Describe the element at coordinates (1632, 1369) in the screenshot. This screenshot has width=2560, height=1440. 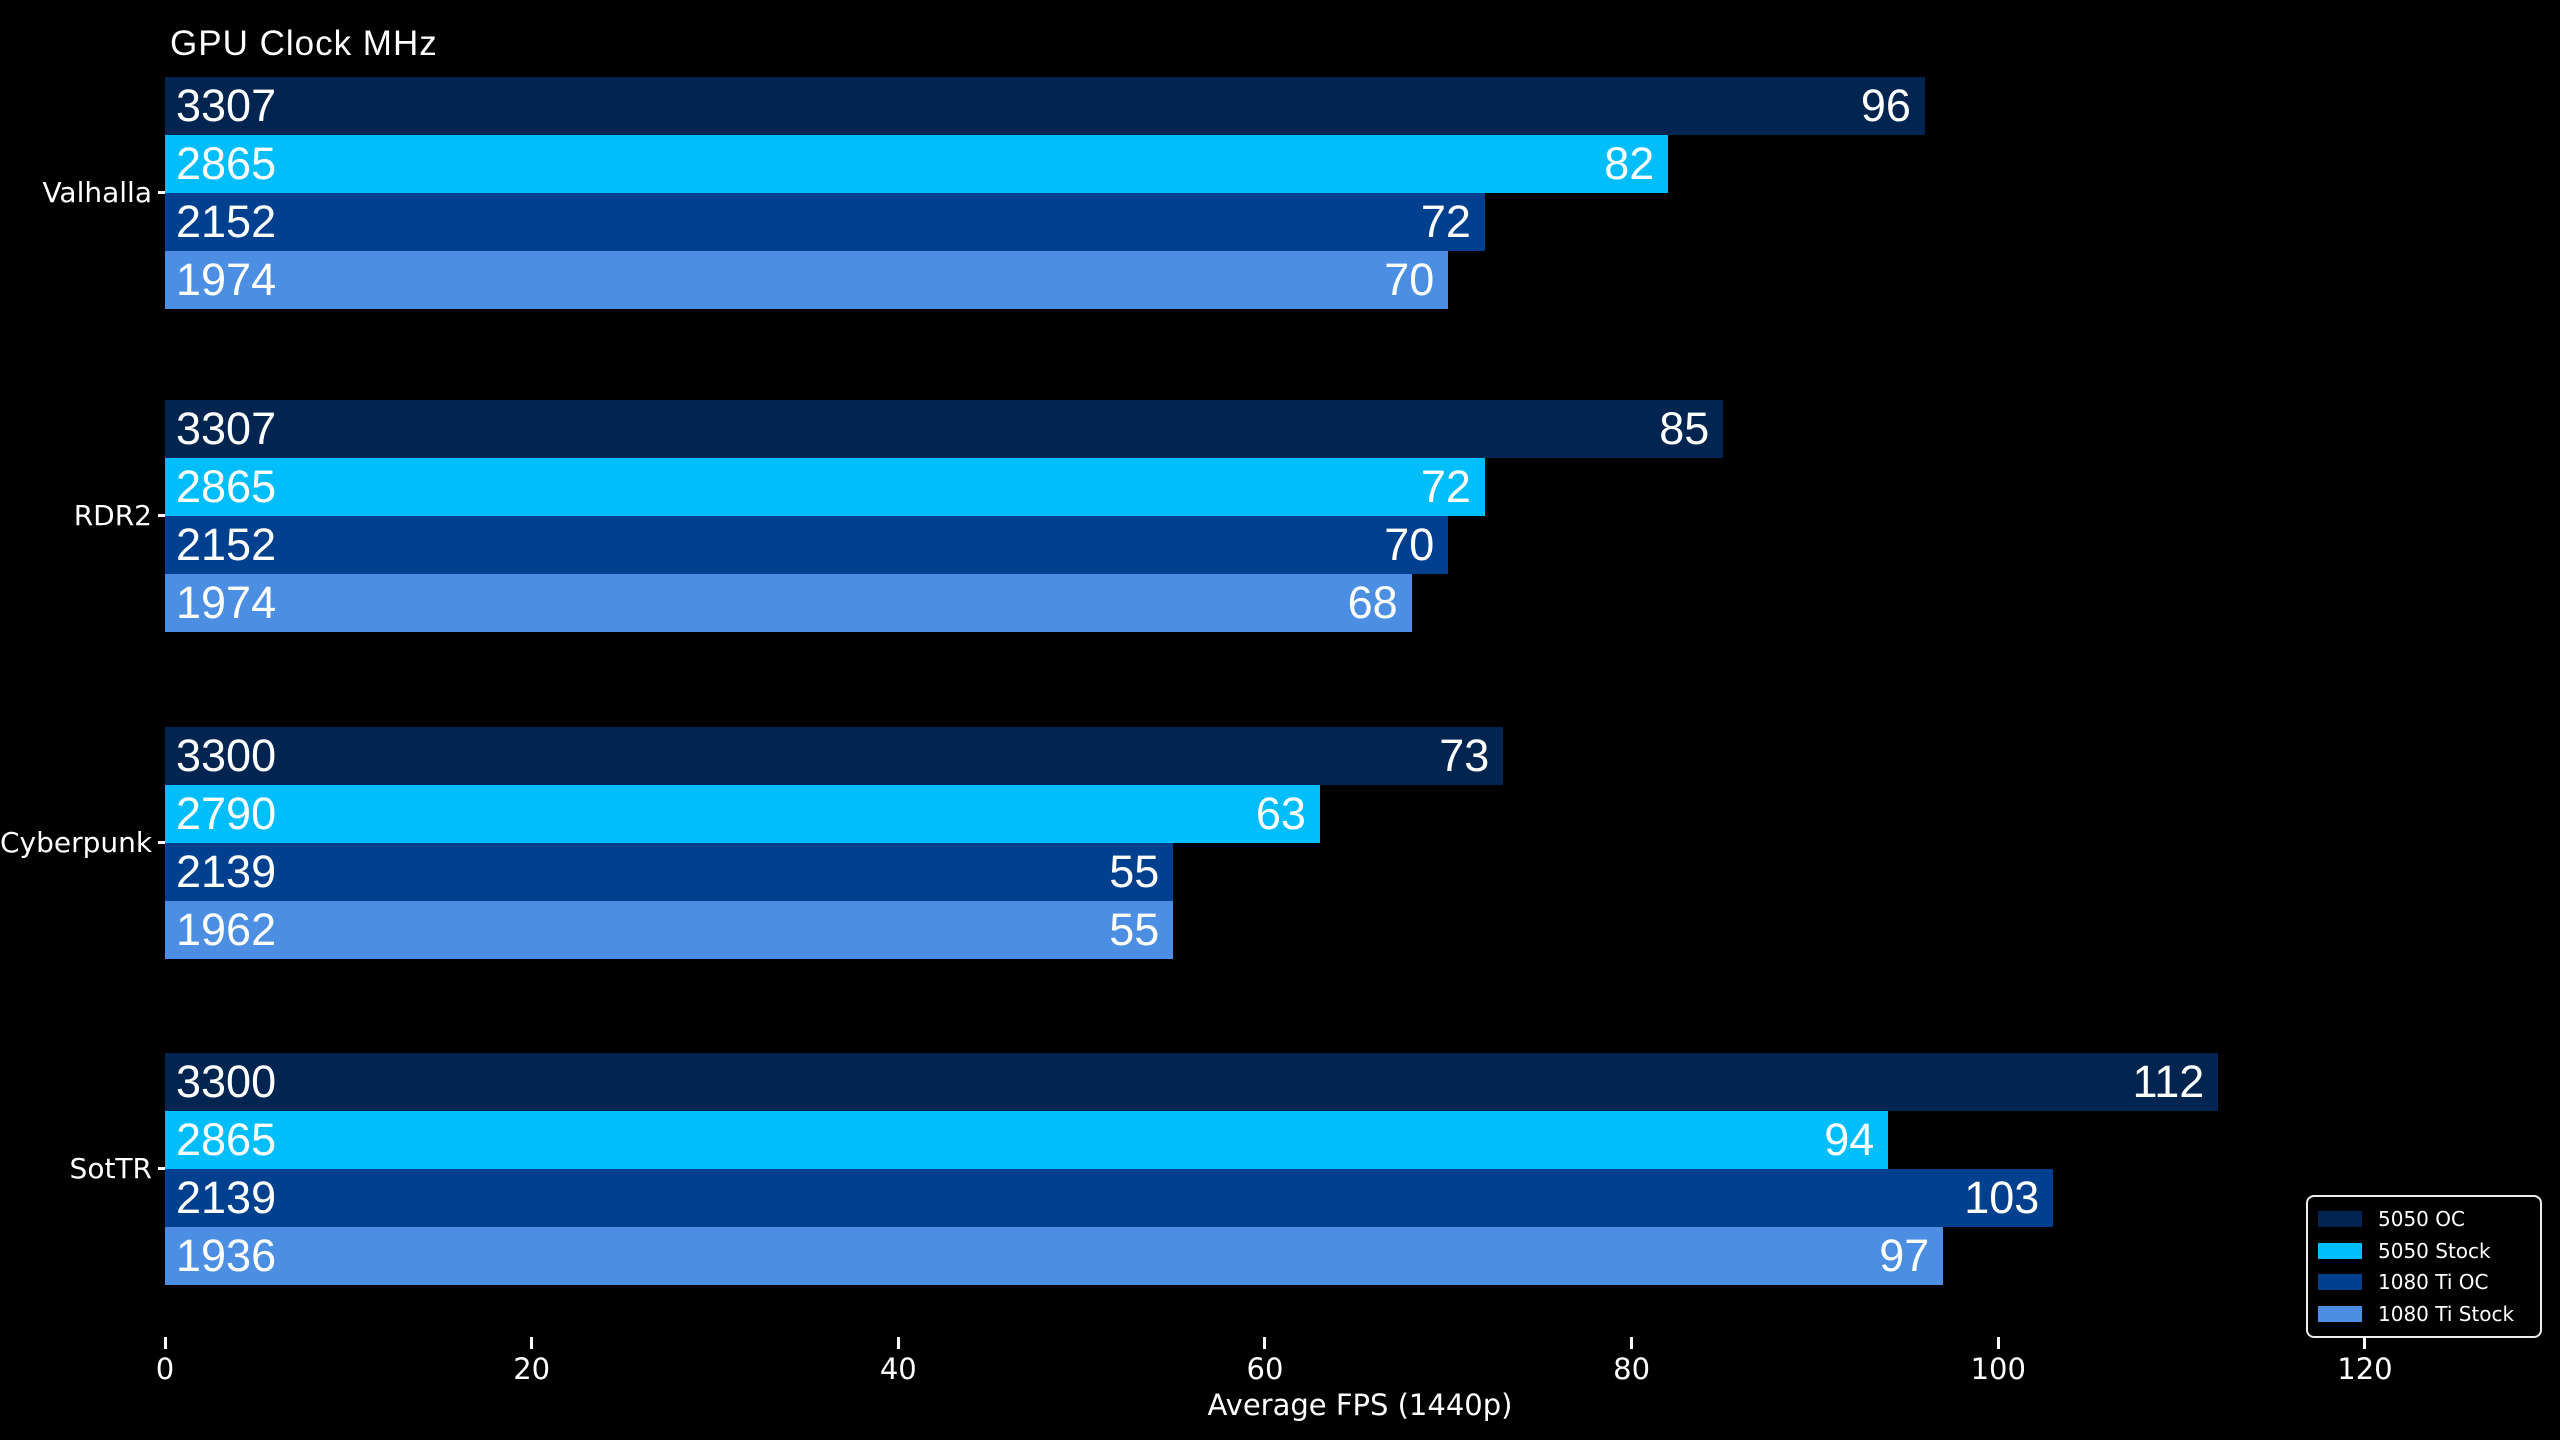
I see `x-tick-label-80: 80` at that location.